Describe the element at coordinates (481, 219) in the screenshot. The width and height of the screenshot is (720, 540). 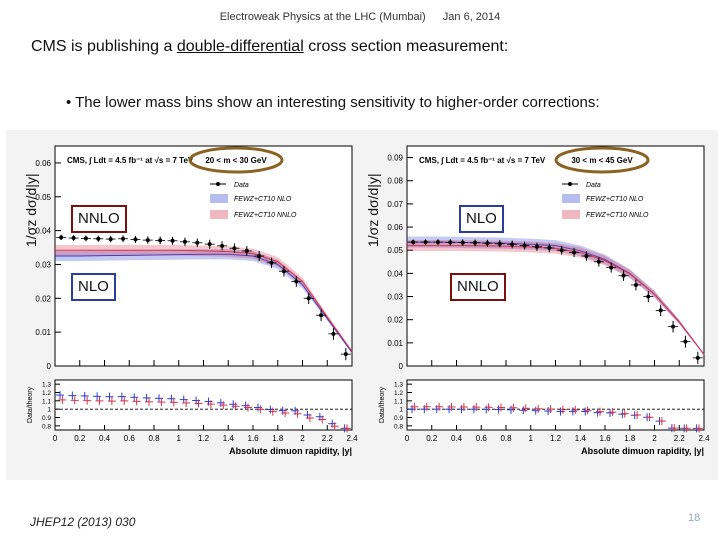
I see `right-annotation-nlo: NLO` at that location.